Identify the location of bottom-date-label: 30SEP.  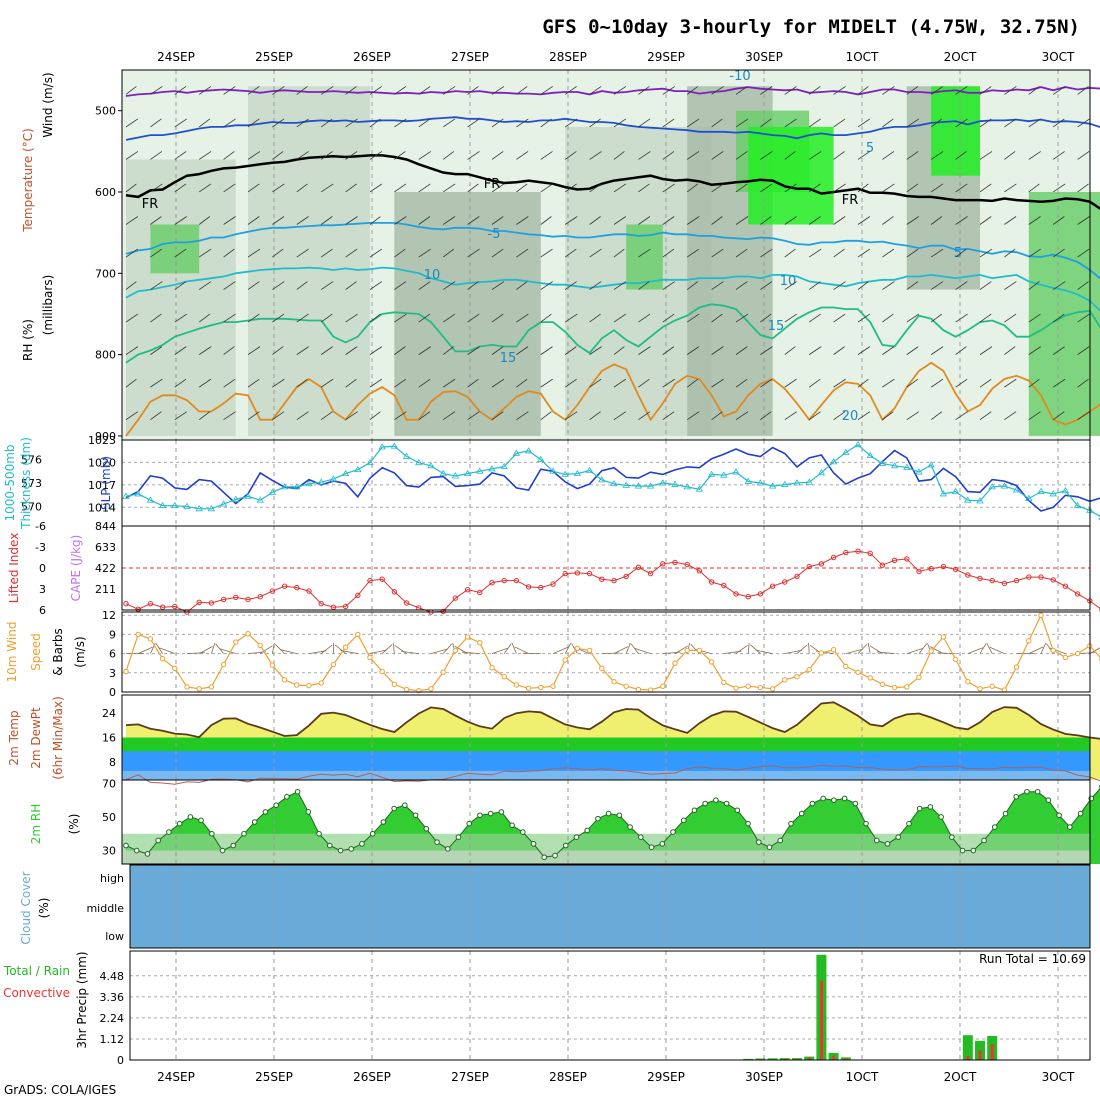
(764, 1077).